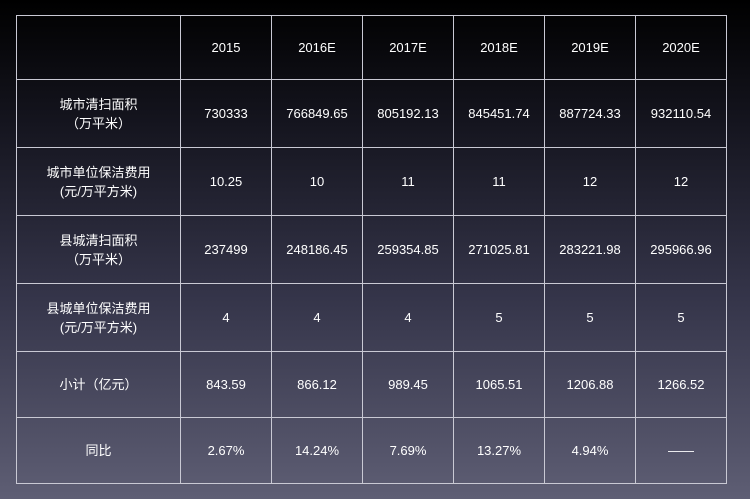  I want to click on table-cell: 843.59, so click(226, 384).